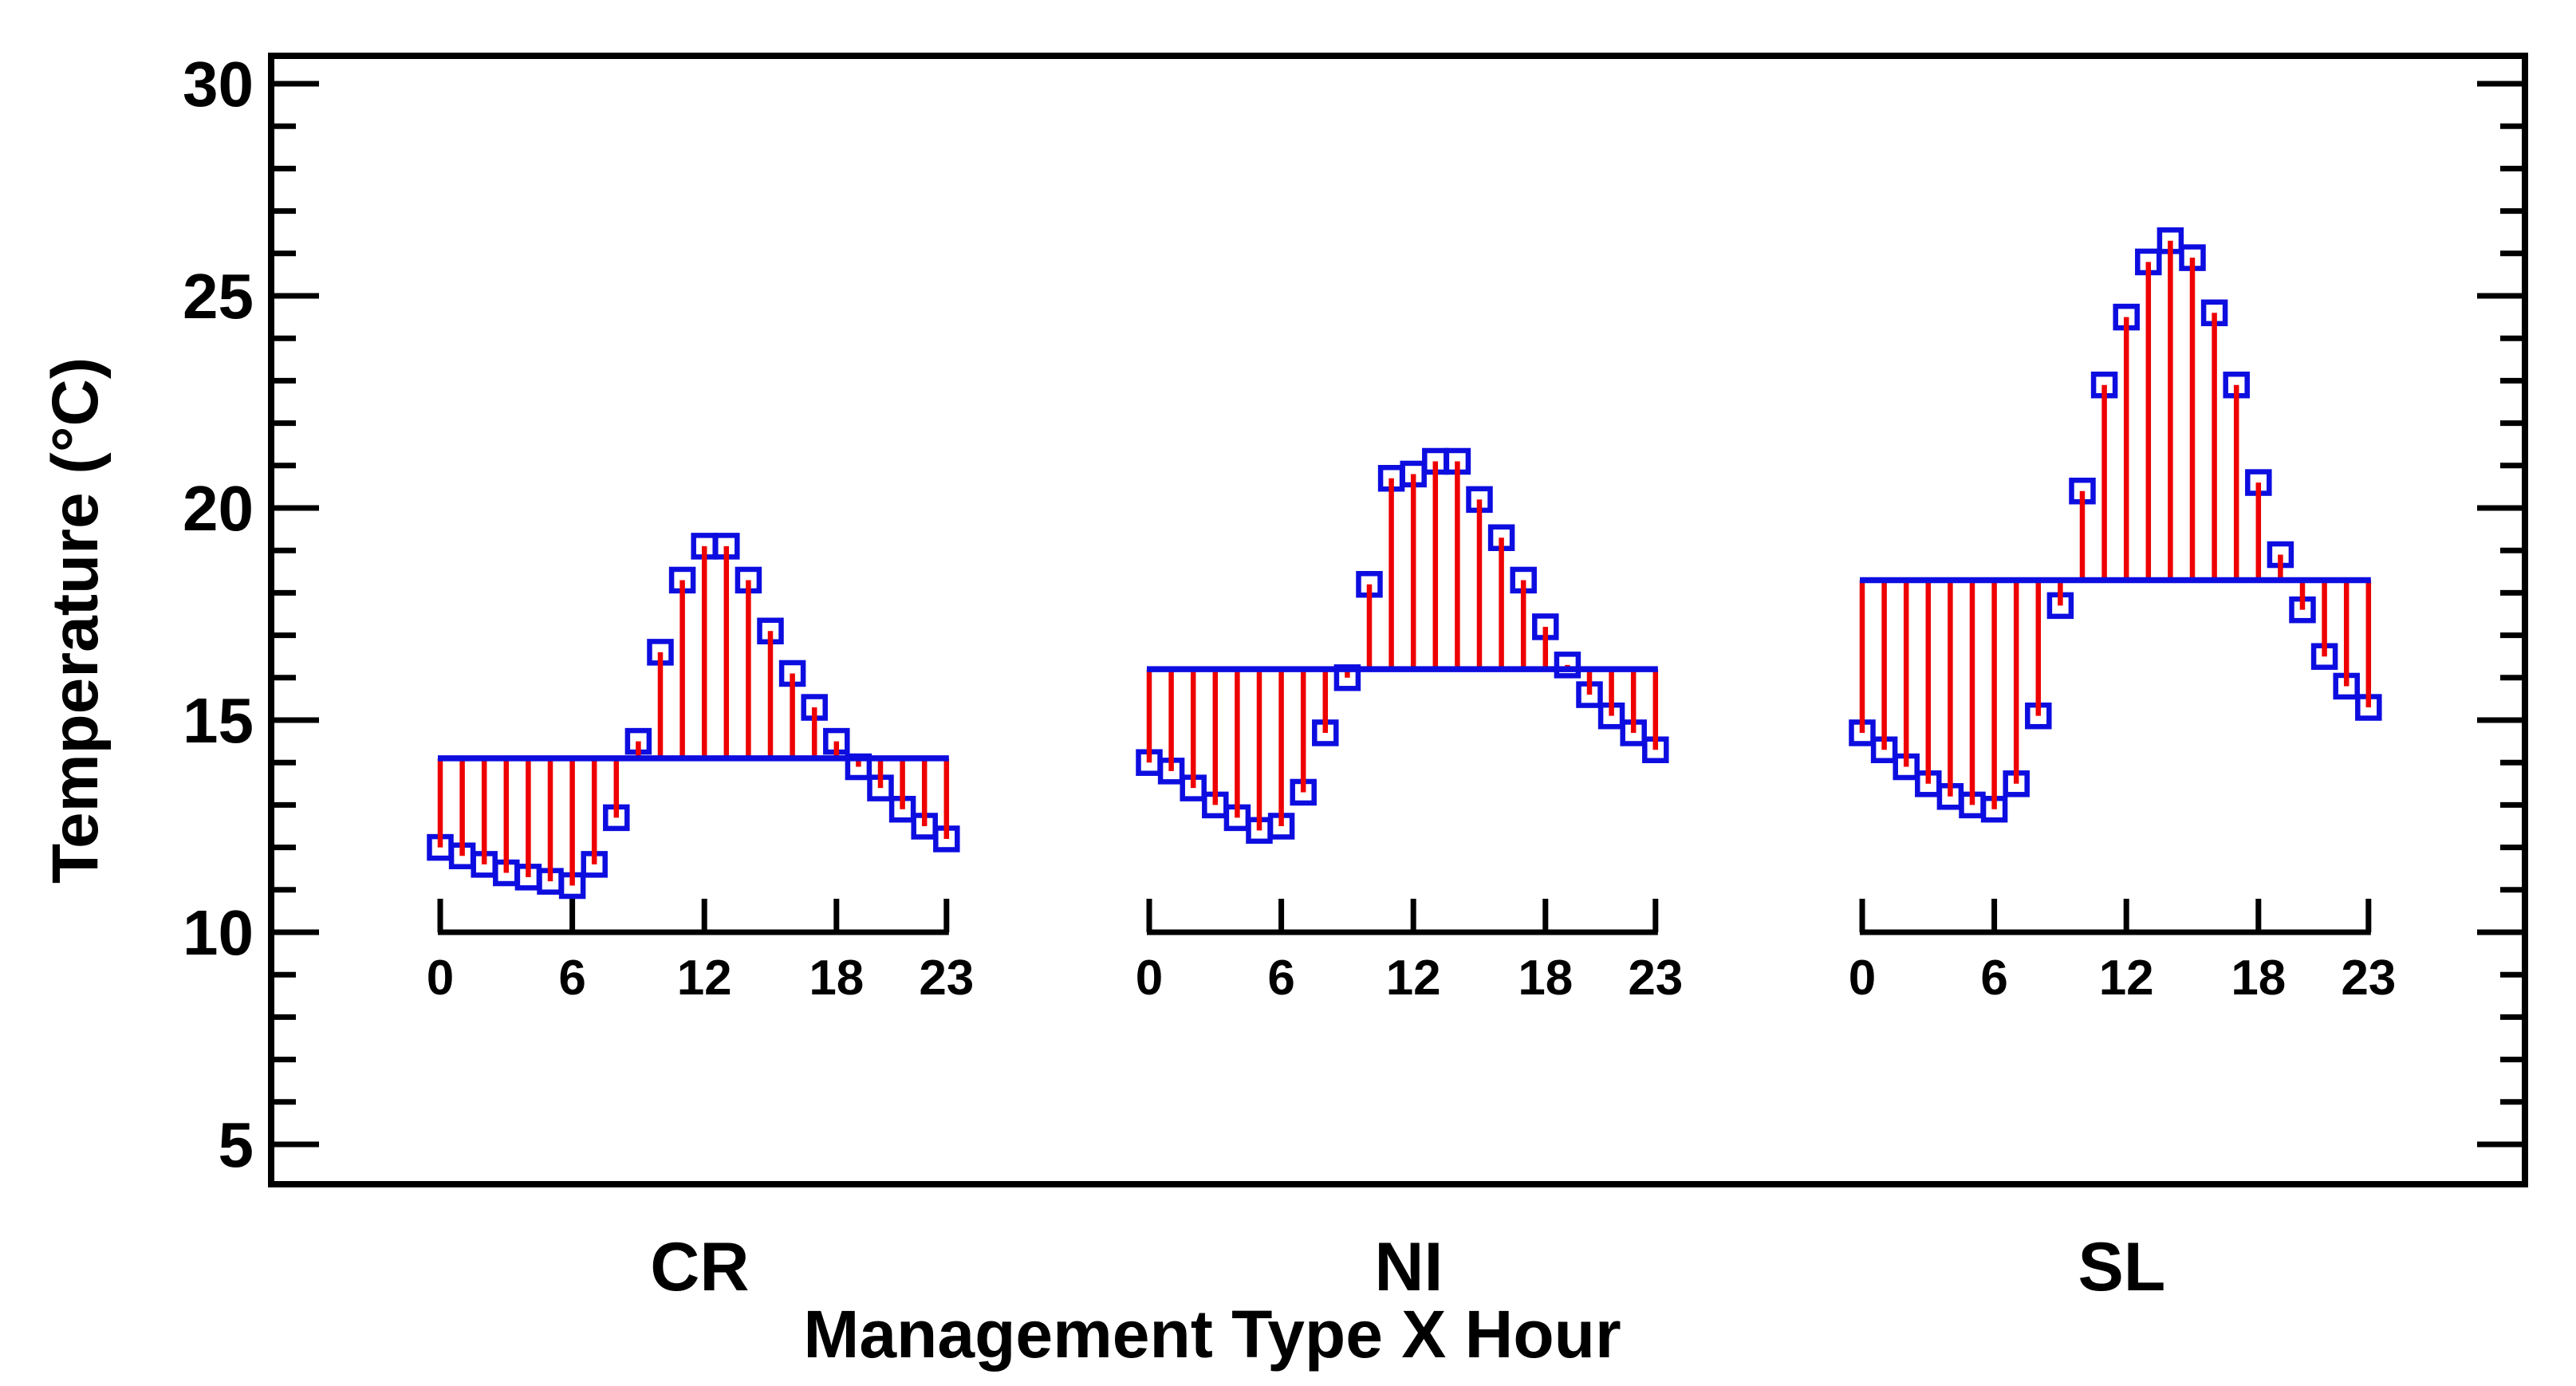 This screenshot has width=2576, height=1386. Describe the element at coordinates (75, 620) in the screenshot. I see `y-axis-title: Temperature (°C)` at that location.